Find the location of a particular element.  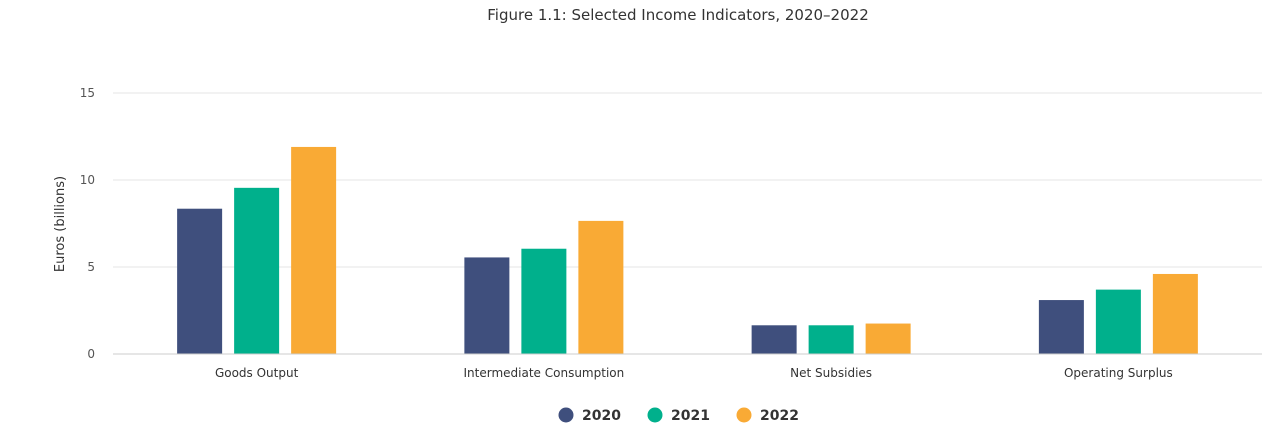

y-tick-label: 10 is located at coordinates (87, 180).